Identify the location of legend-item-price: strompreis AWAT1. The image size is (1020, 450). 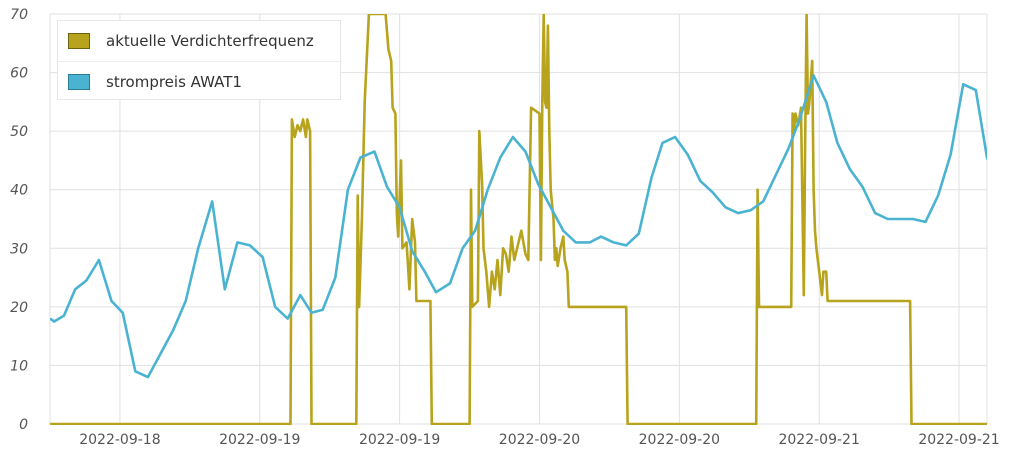
(200, 81).